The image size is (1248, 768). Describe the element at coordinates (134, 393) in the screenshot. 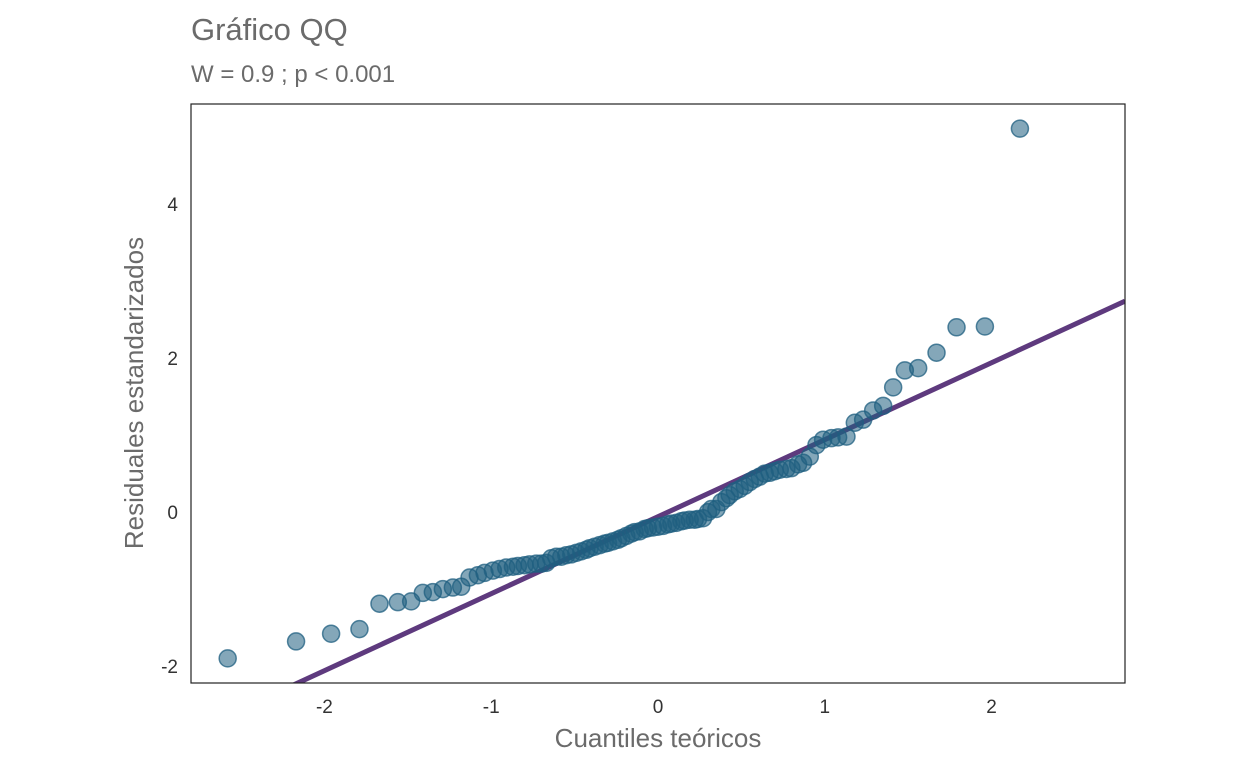

I see `y-axis-title: Residuales estandarizados` at that location.